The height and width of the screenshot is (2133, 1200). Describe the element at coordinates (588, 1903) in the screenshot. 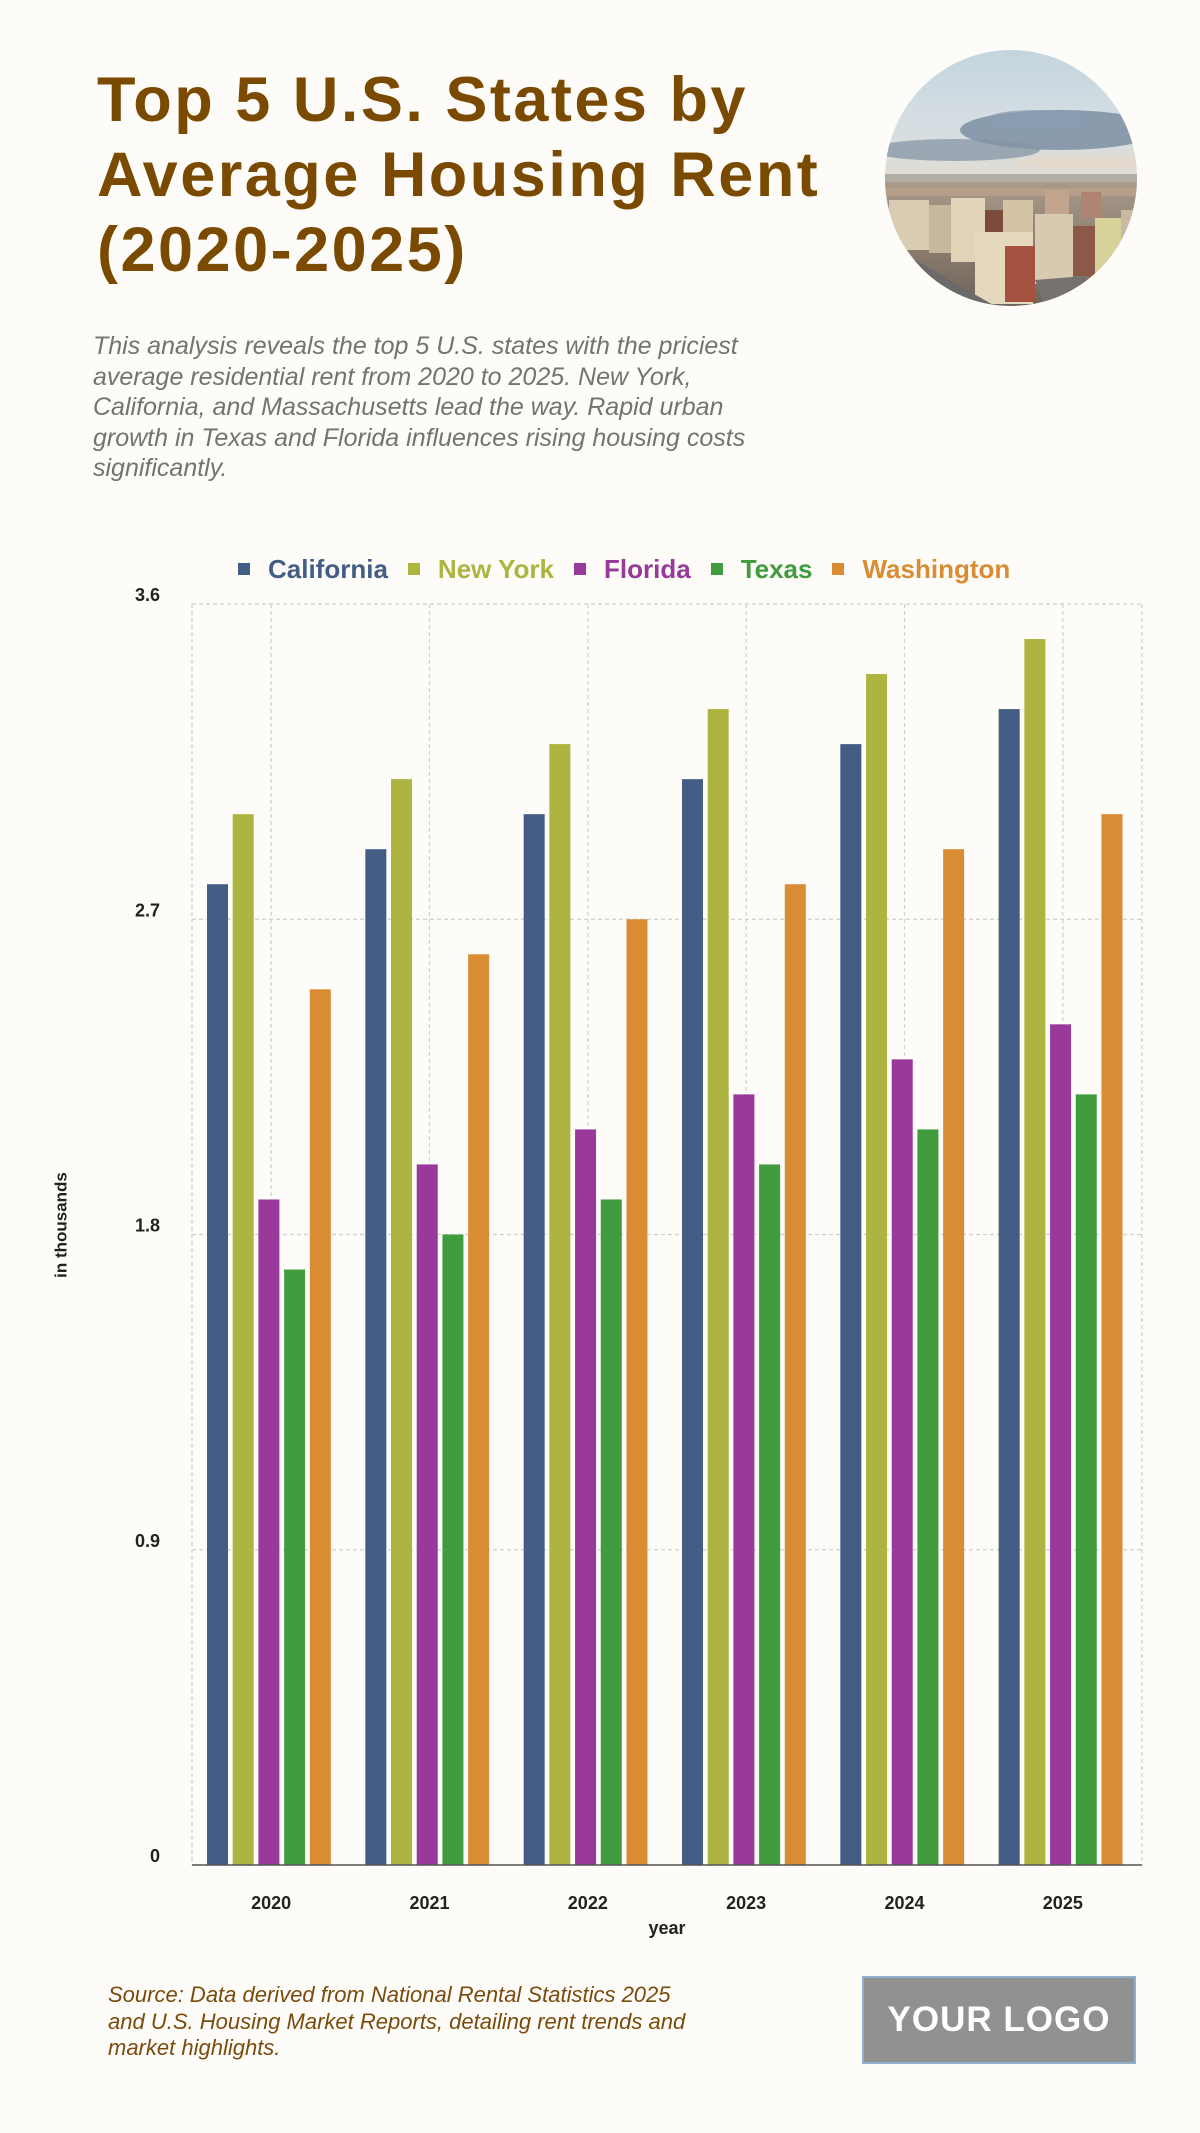

I see `x-tick-label: 2022` at that location.